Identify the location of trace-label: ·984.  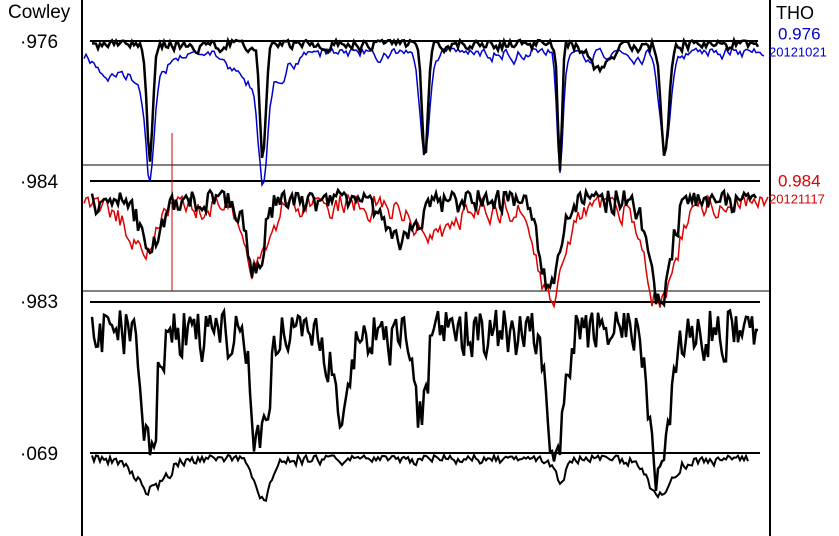
(39, 182).